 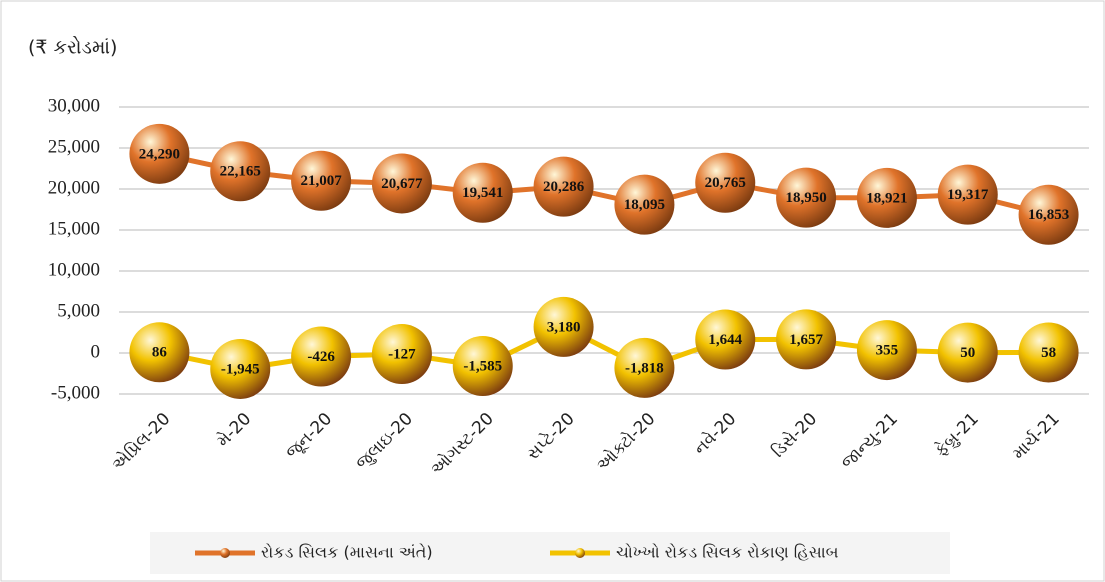 I want to click on data-label: 21,007, so click(x=321, y=181).